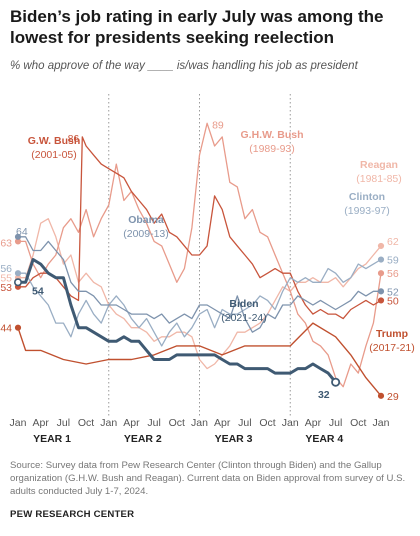 This screenshot has width=420, height=536. What do you see at coordinates (379, 179) in the screenshot?
I see `reagan-series-years: (1981-85)` at bounding box center [379, 179].